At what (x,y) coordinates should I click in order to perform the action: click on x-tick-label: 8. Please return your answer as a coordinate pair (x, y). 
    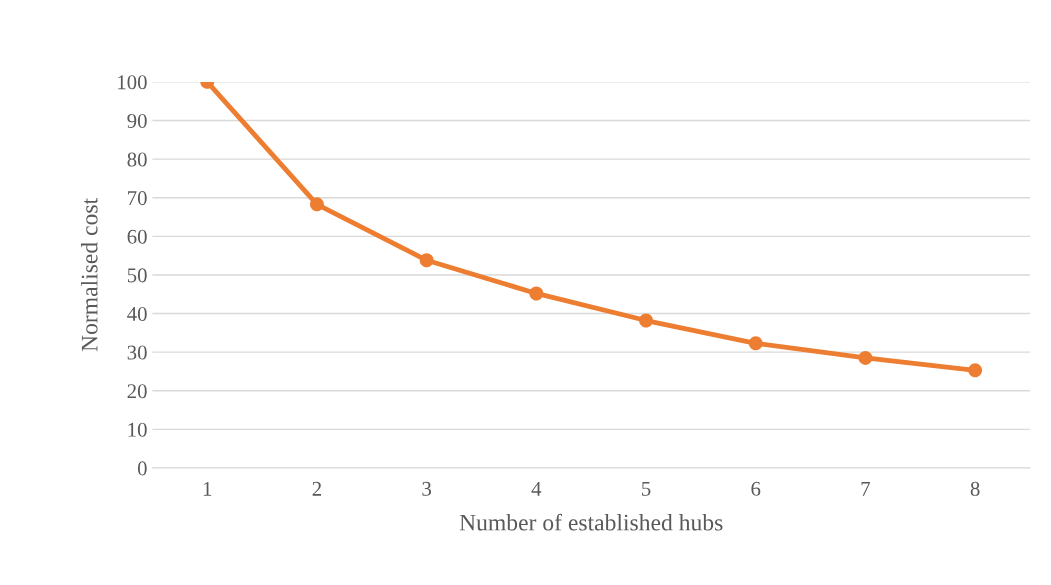
    Looking at the image, I should click on (975, 488).